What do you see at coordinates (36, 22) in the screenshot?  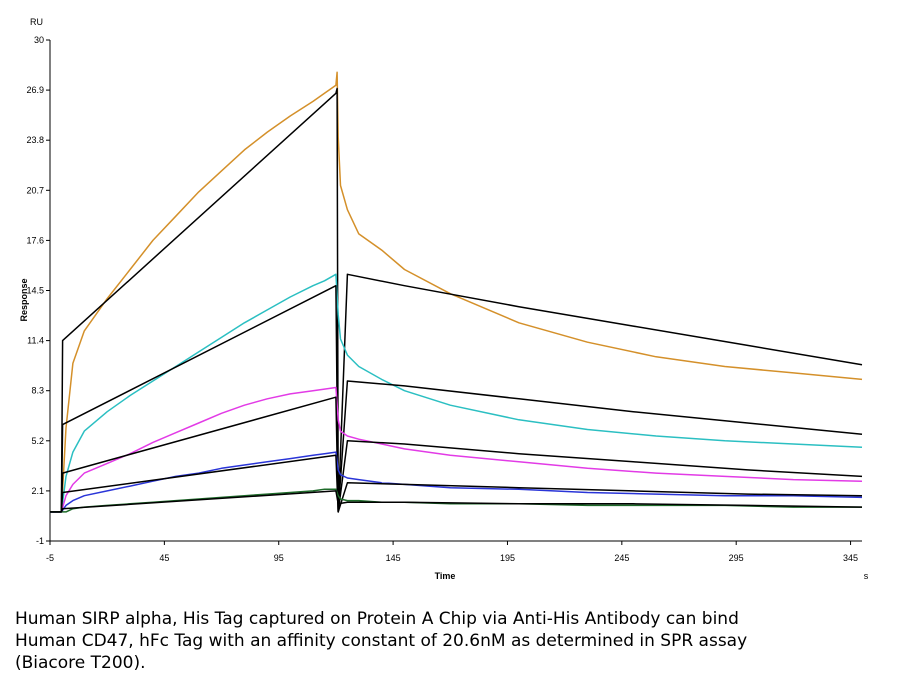 I see `y-unit-label: RU` at bounding box center [36, 22].